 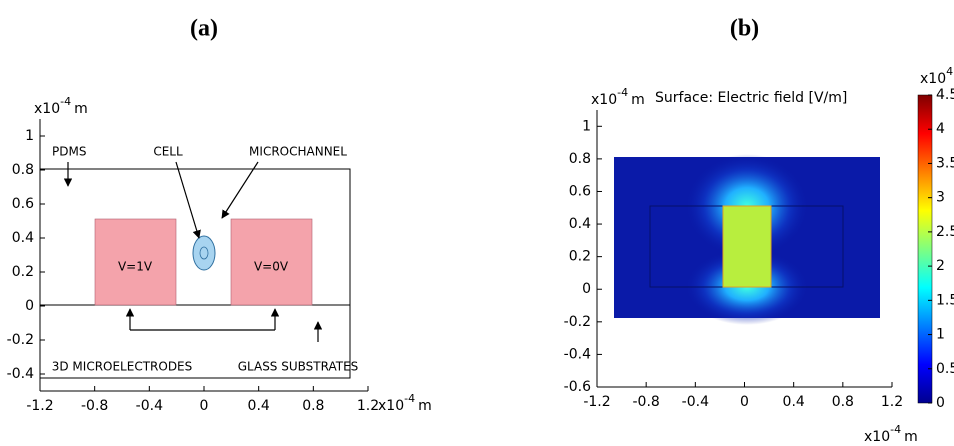 I want to click on colorbar-tick-label: 2.5, so click(x=945, y=232).